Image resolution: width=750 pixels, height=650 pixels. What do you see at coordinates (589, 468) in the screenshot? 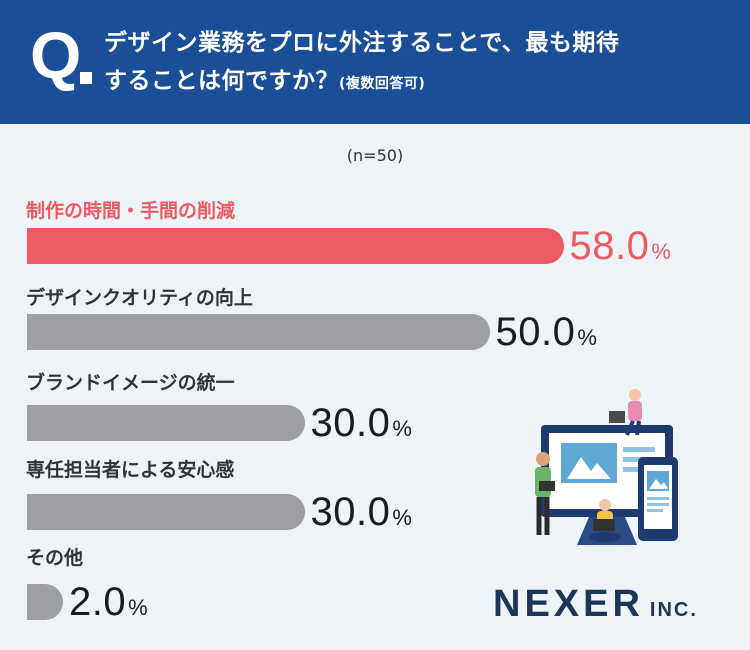
I see `mountain-icon` at bounding box center [589, 468].